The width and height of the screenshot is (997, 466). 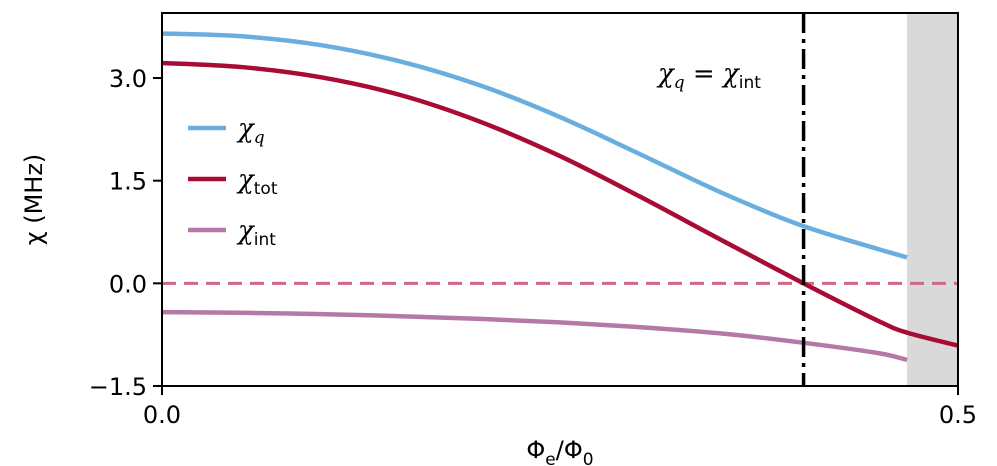 What do you see at coordinates (118, 387) in the screenshot?
I see `y-tick-label: −1.5` at bounding box center [118, 387].